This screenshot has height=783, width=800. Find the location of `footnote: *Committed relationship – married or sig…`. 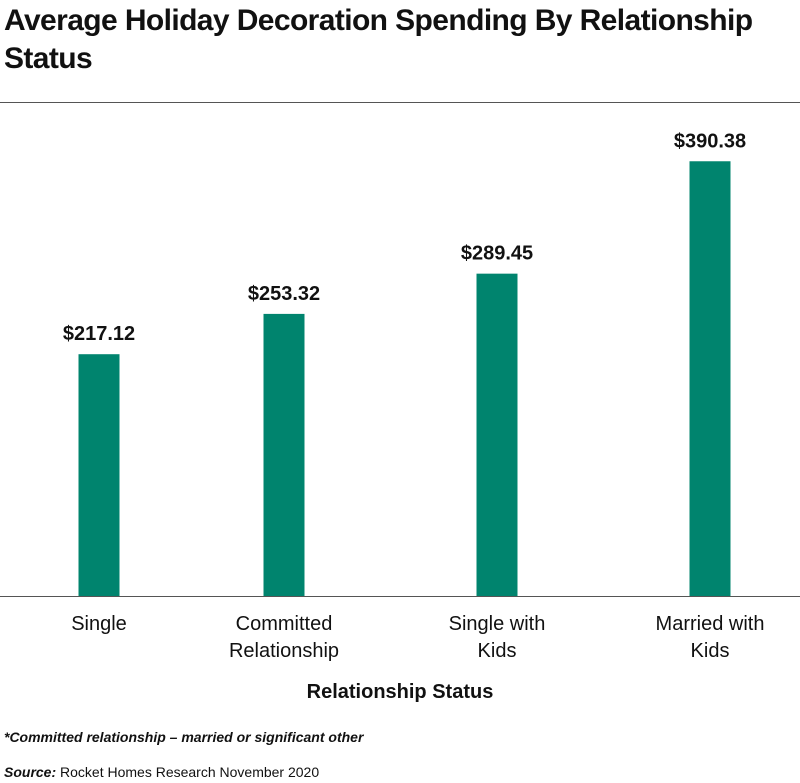

footnote: *Committed relationship – married or sig… is located at coordinates (184, 737).